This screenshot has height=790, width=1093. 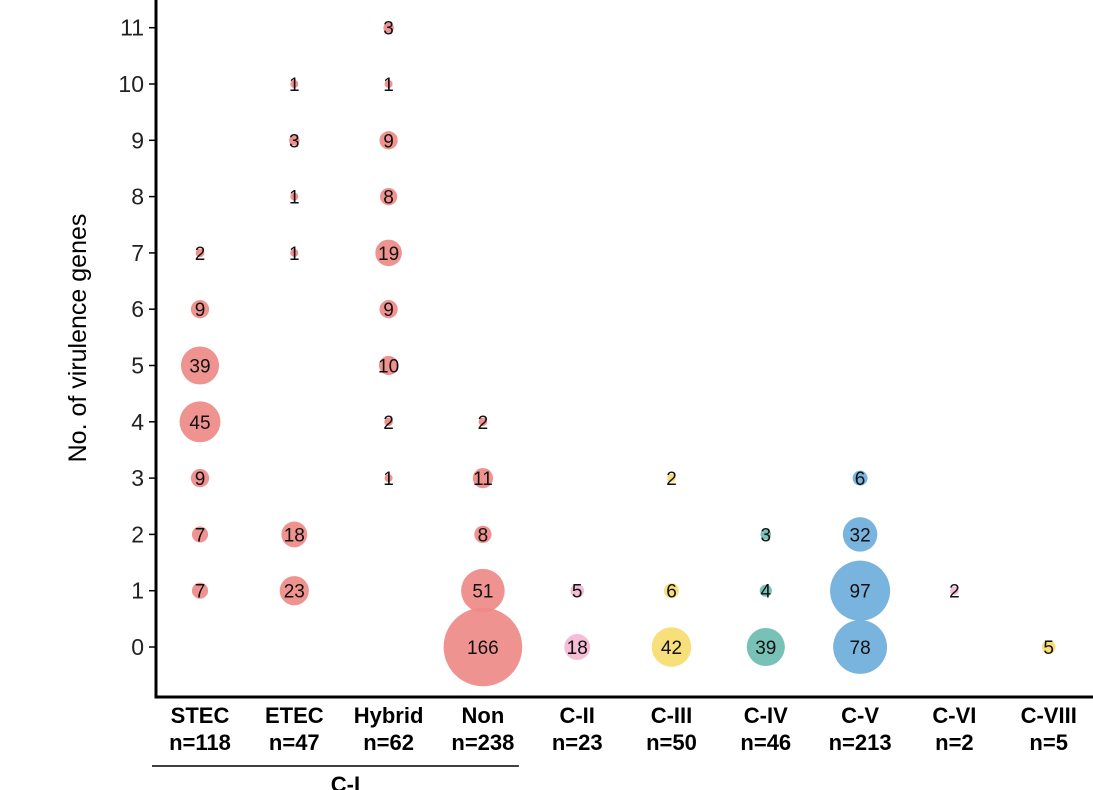 What do you see at coordinates (482, 742) in the screenshot?
I see `x-category-count: n=238` at bounding box center [482, 742].